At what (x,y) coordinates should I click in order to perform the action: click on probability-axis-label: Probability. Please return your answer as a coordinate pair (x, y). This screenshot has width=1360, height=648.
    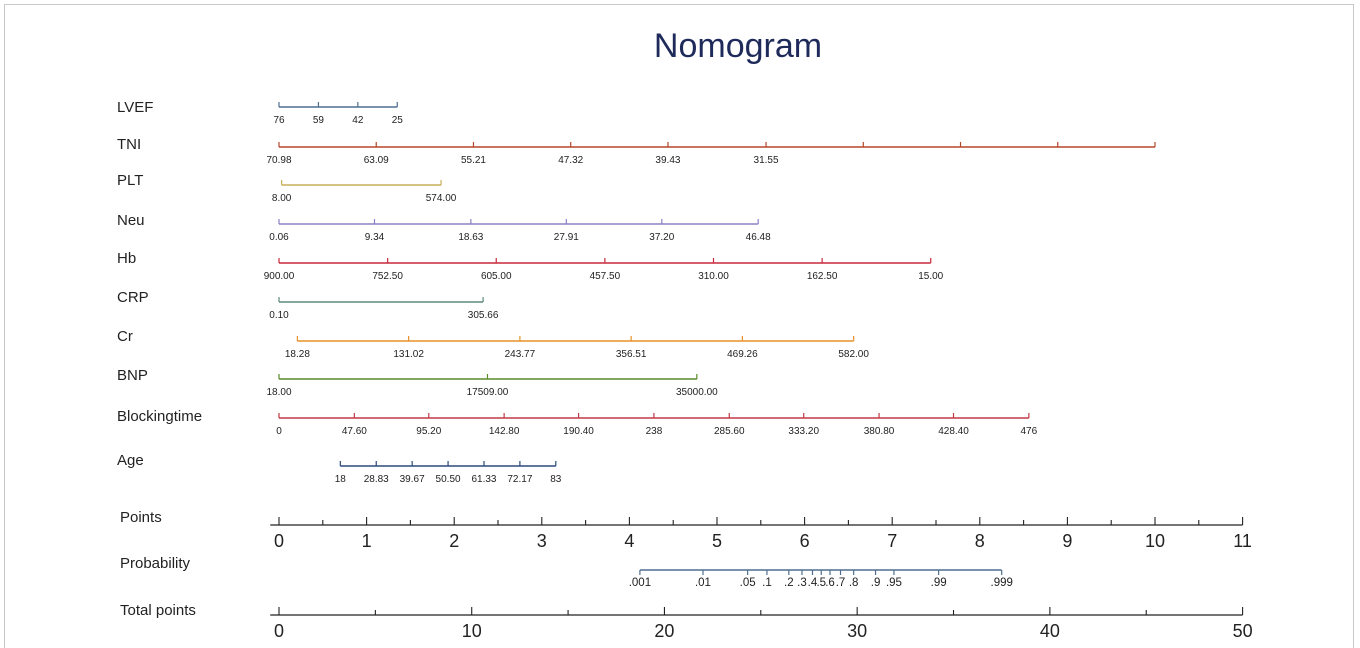
    Looking at the image, I should click on (155, 563).